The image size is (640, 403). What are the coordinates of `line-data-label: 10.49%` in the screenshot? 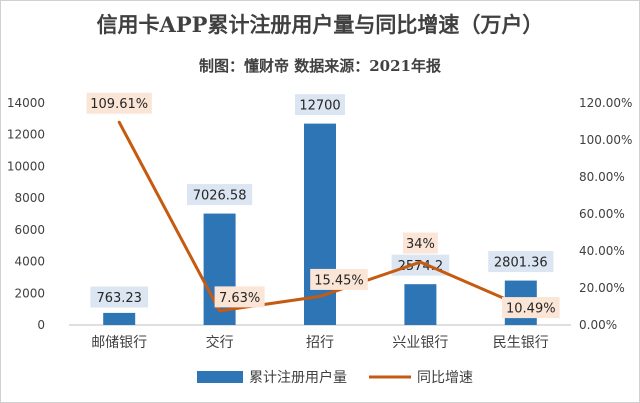 It's located at (531, 309).